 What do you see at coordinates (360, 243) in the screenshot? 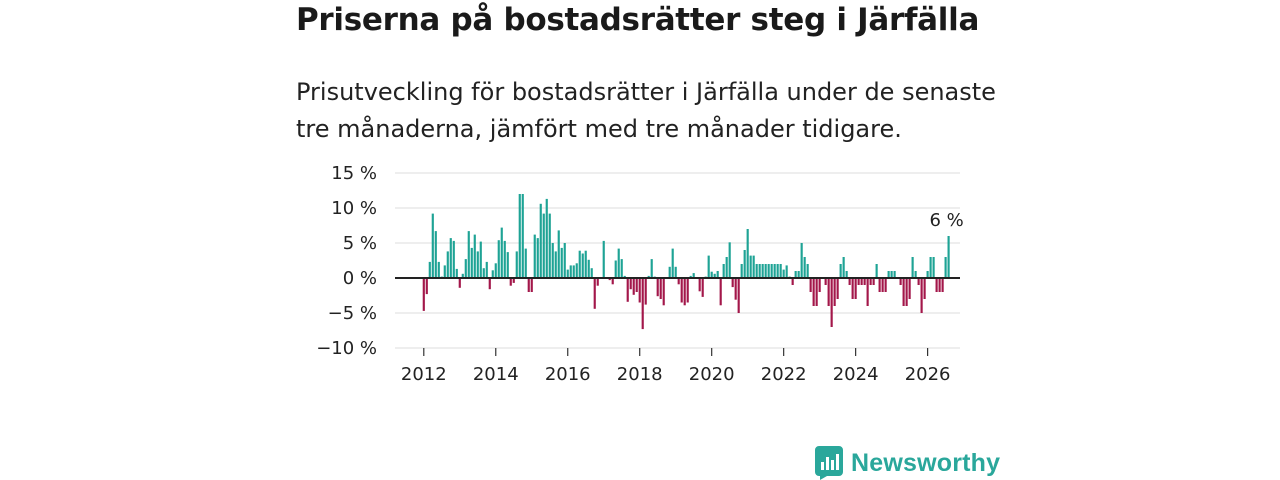
I see `y-tick-label: 5 %` at bounding box center [360, 243].